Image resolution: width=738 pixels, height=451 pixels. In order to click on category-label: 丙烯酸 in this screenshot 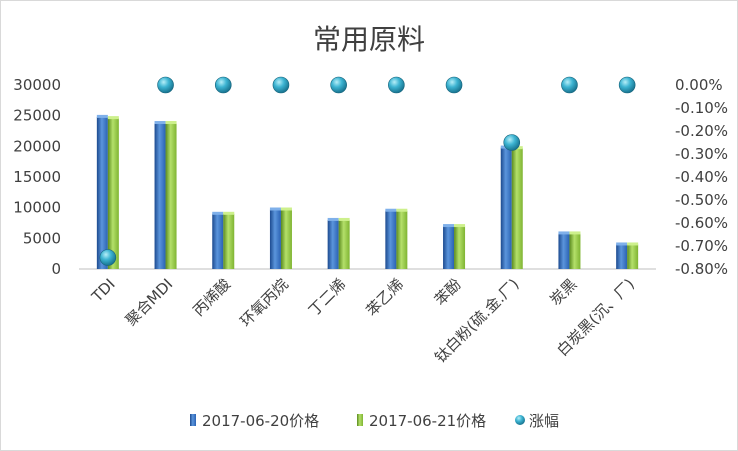, I will do `click(212, 297)`.